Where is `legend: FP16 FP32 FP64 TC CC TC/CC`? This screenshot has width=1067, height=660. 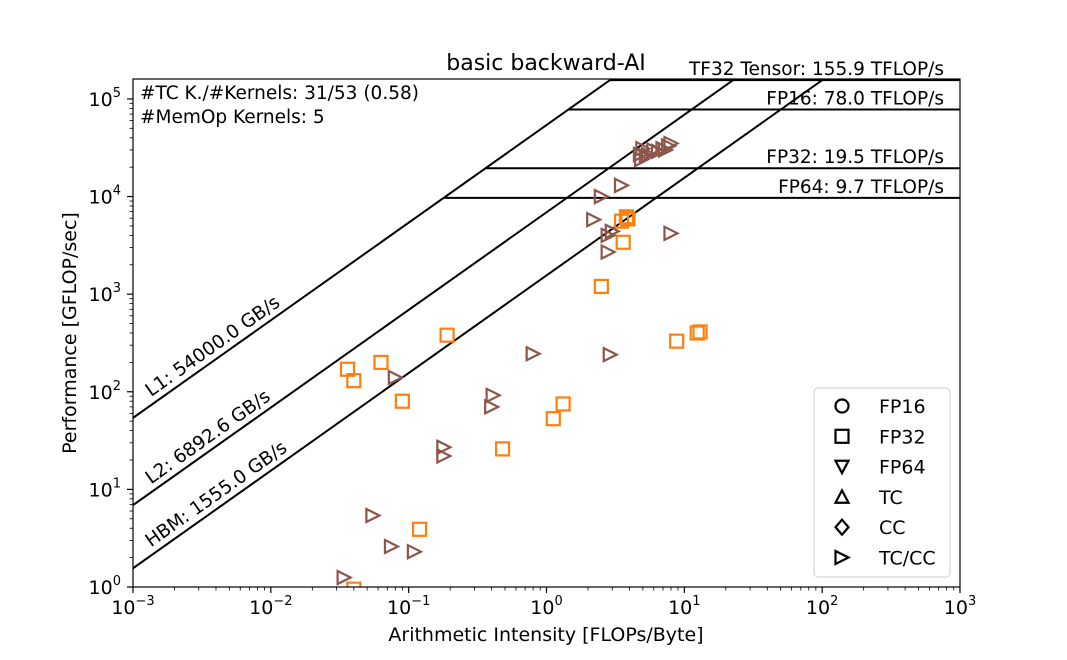
legend: FP16 FP32 FP64 TC CC TC/CC is located at coordinates (882, 482).